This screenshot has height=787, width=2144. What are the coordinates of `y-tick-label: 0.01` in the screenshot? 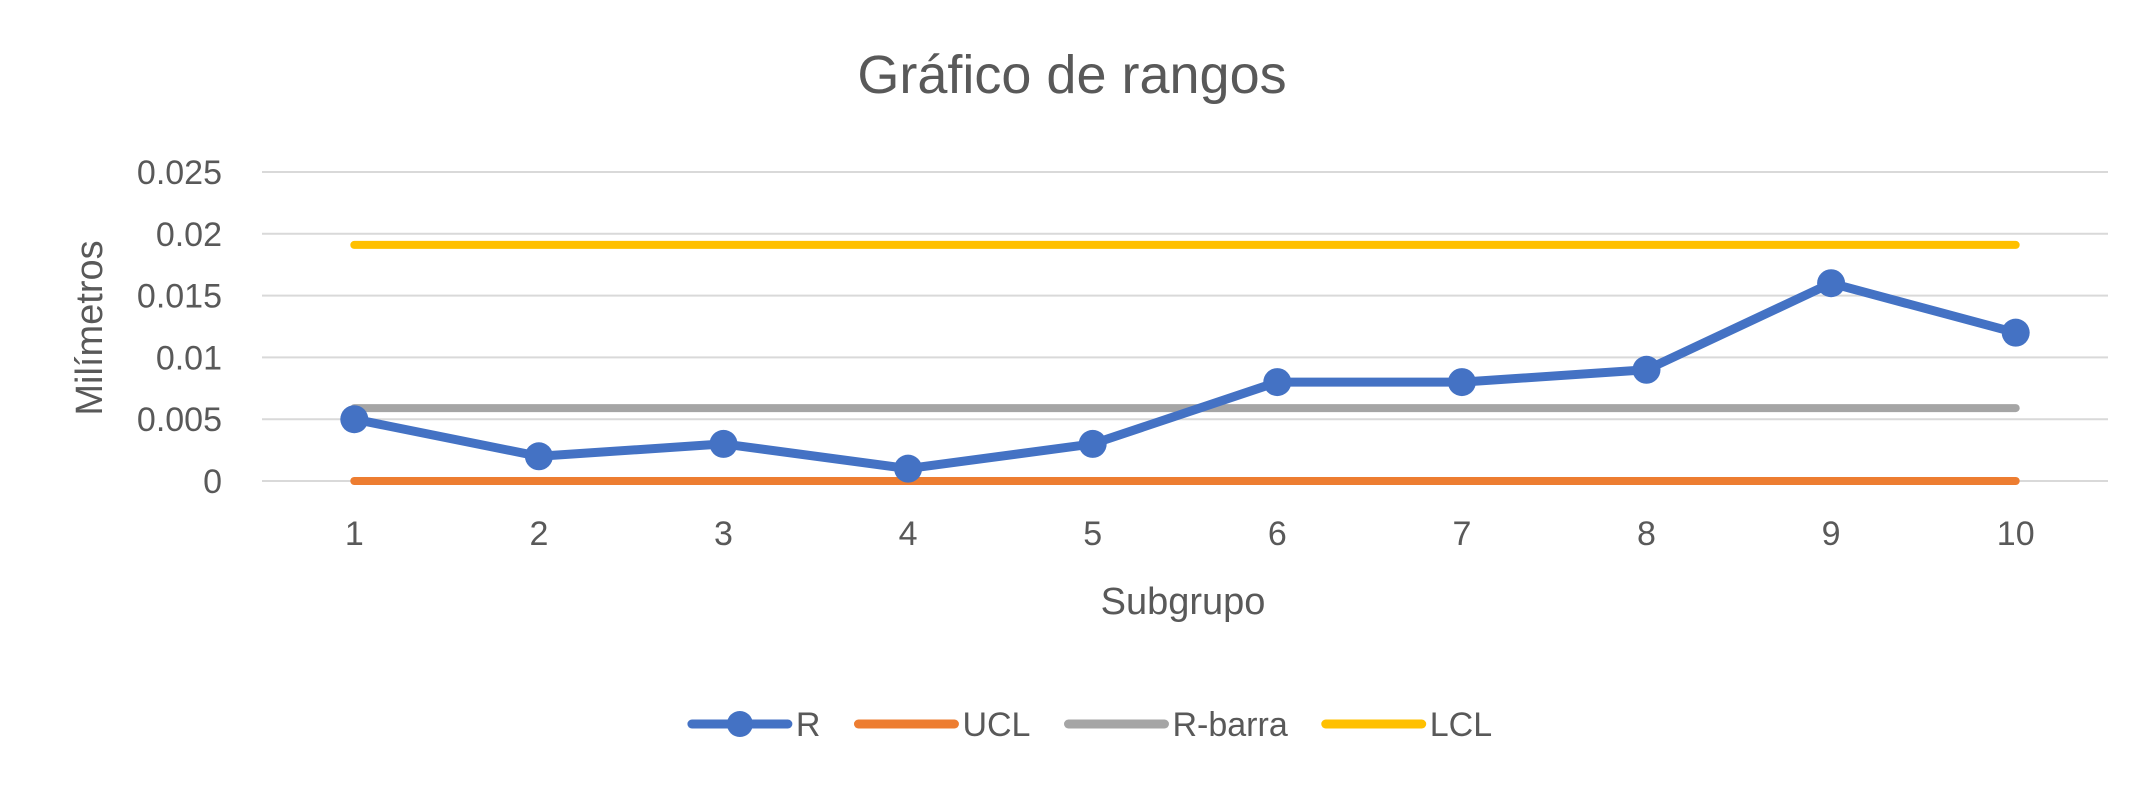 It's located at (189, 358).